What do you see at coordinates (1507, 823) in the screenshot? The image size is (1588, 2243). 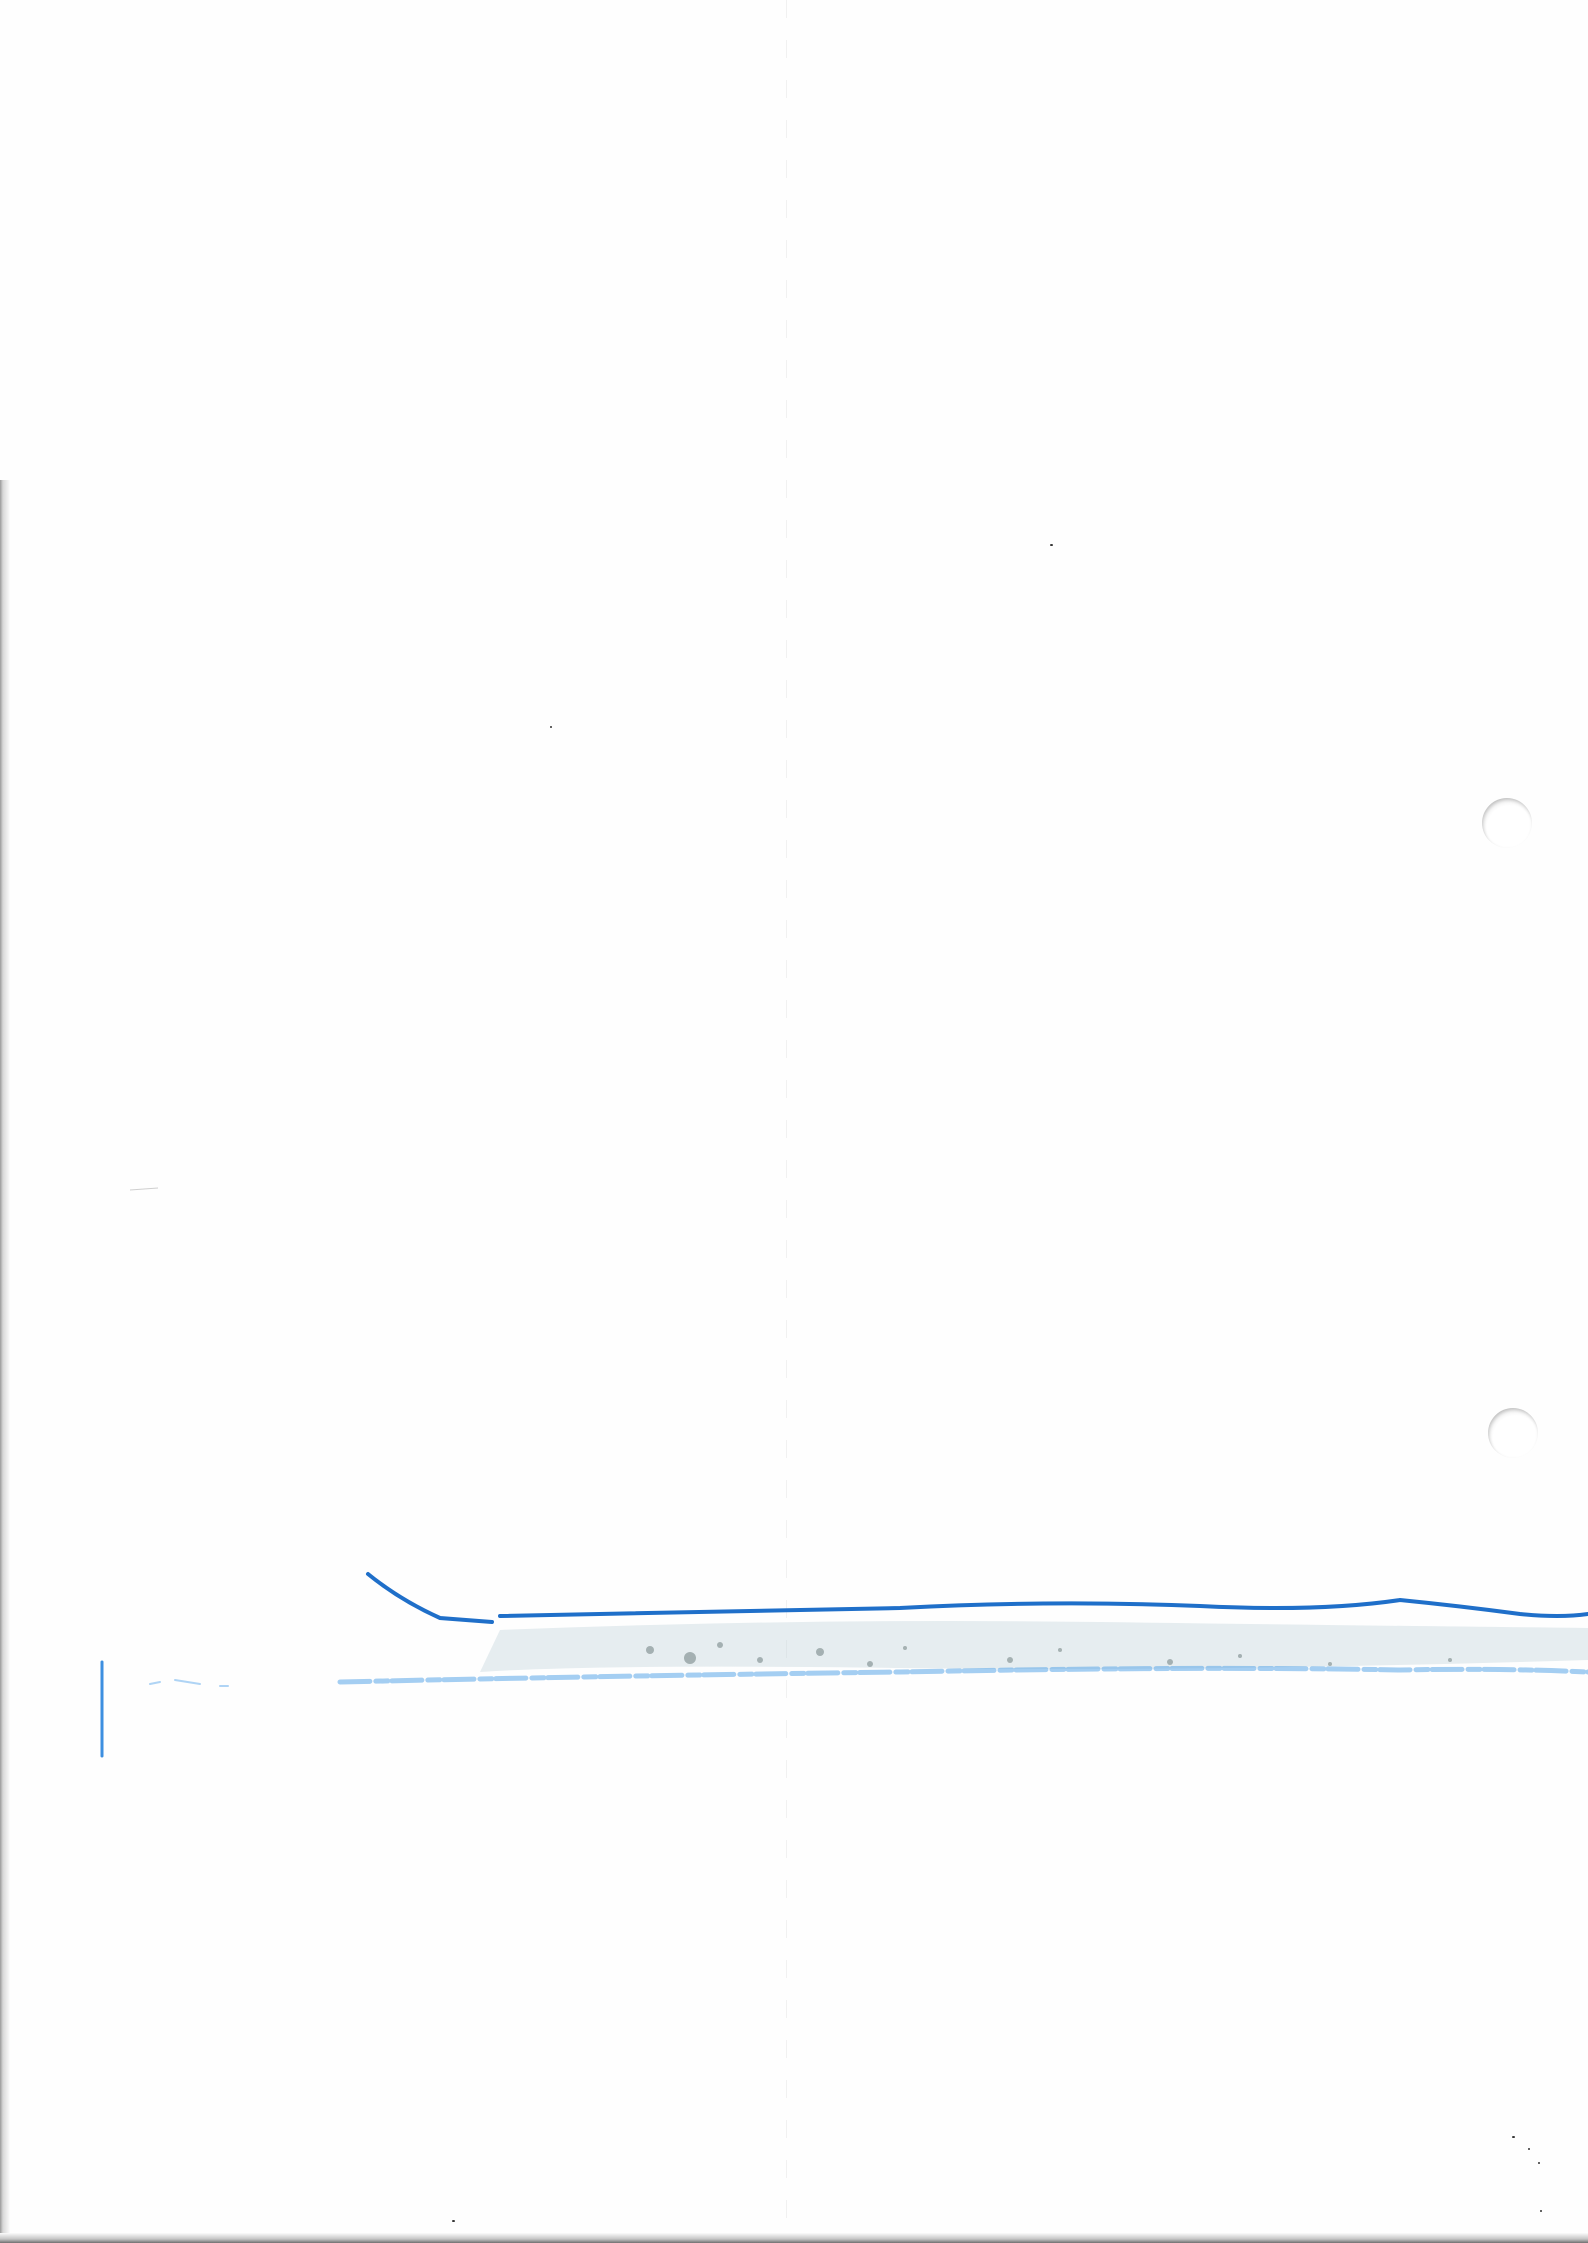 I see `punch-hole-upper` at bounding box center [1507, 823].